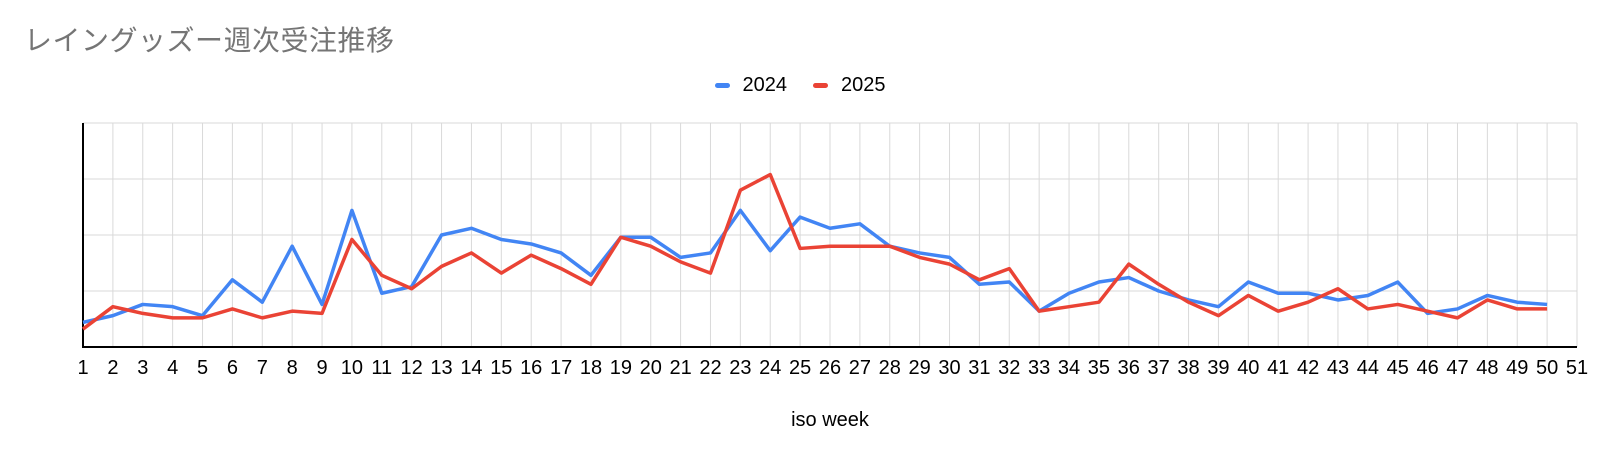 This screenshot has height=454, width=1600. What do you see at coordinates (202, 368) in the screenshot?
I see `x-tick-label: 5` at bounding box center [202, 368].